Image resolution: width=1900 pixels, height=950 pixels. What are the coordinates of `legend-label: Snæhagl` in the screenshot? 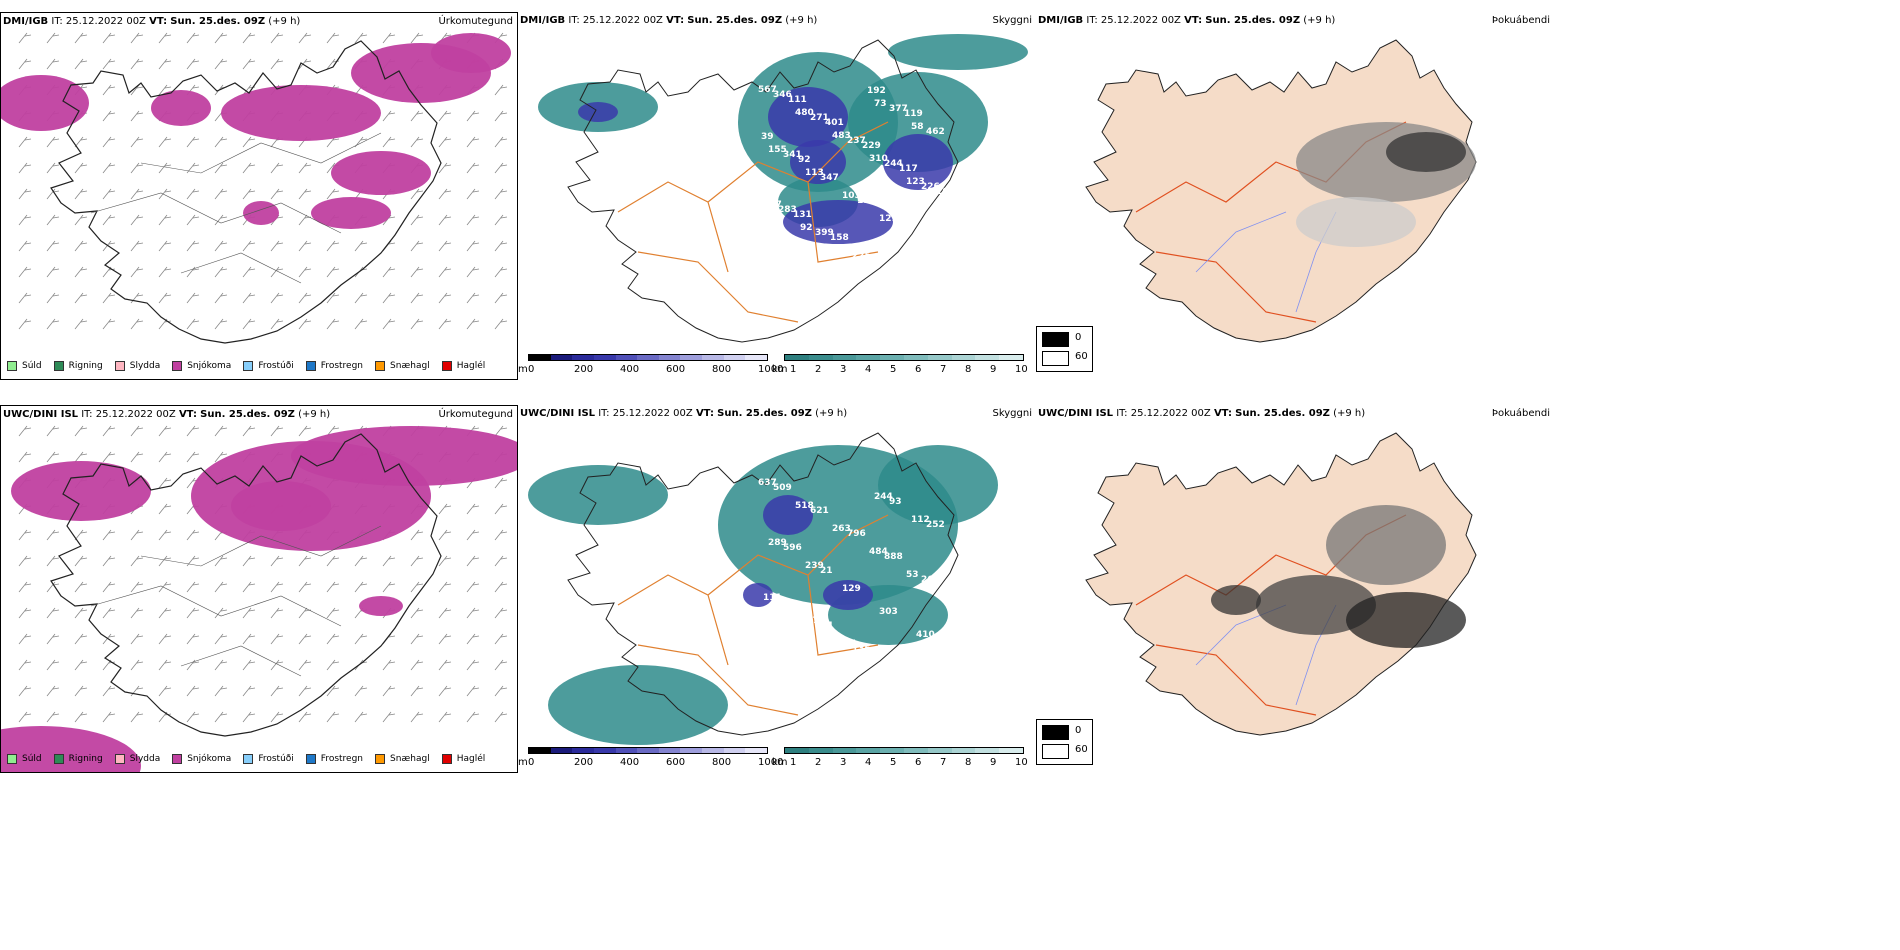 It's located at (410, 366).